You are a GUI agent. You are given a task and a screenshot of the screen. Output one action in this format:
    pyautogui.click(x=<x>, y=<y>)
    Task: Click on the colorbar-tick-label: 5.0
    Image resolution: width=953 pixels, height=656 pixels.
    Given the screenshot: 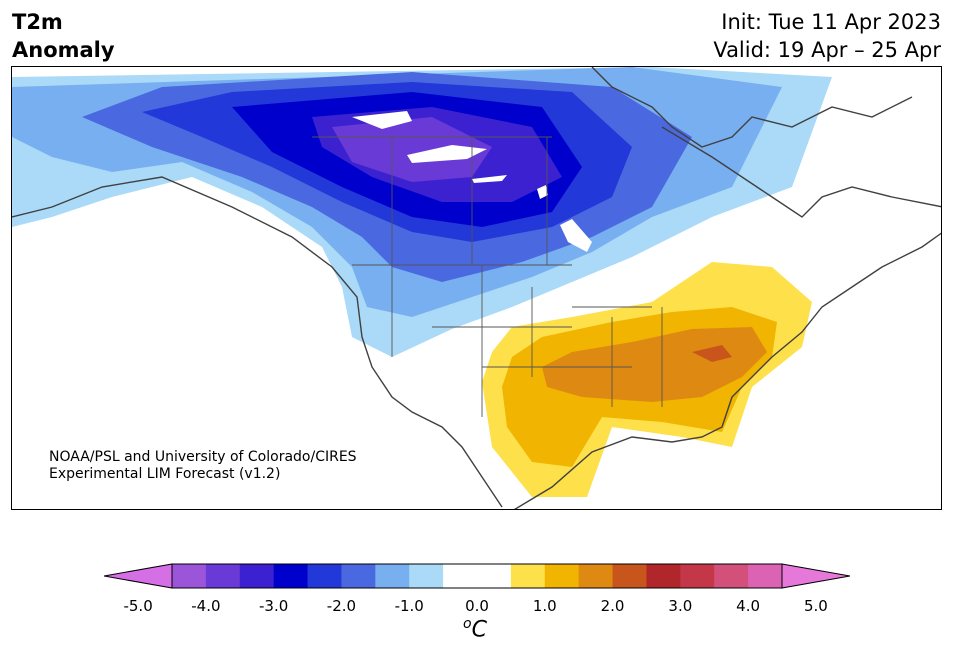 What is the action you would take?
    pyautogui.click(x=815, y=606)
    